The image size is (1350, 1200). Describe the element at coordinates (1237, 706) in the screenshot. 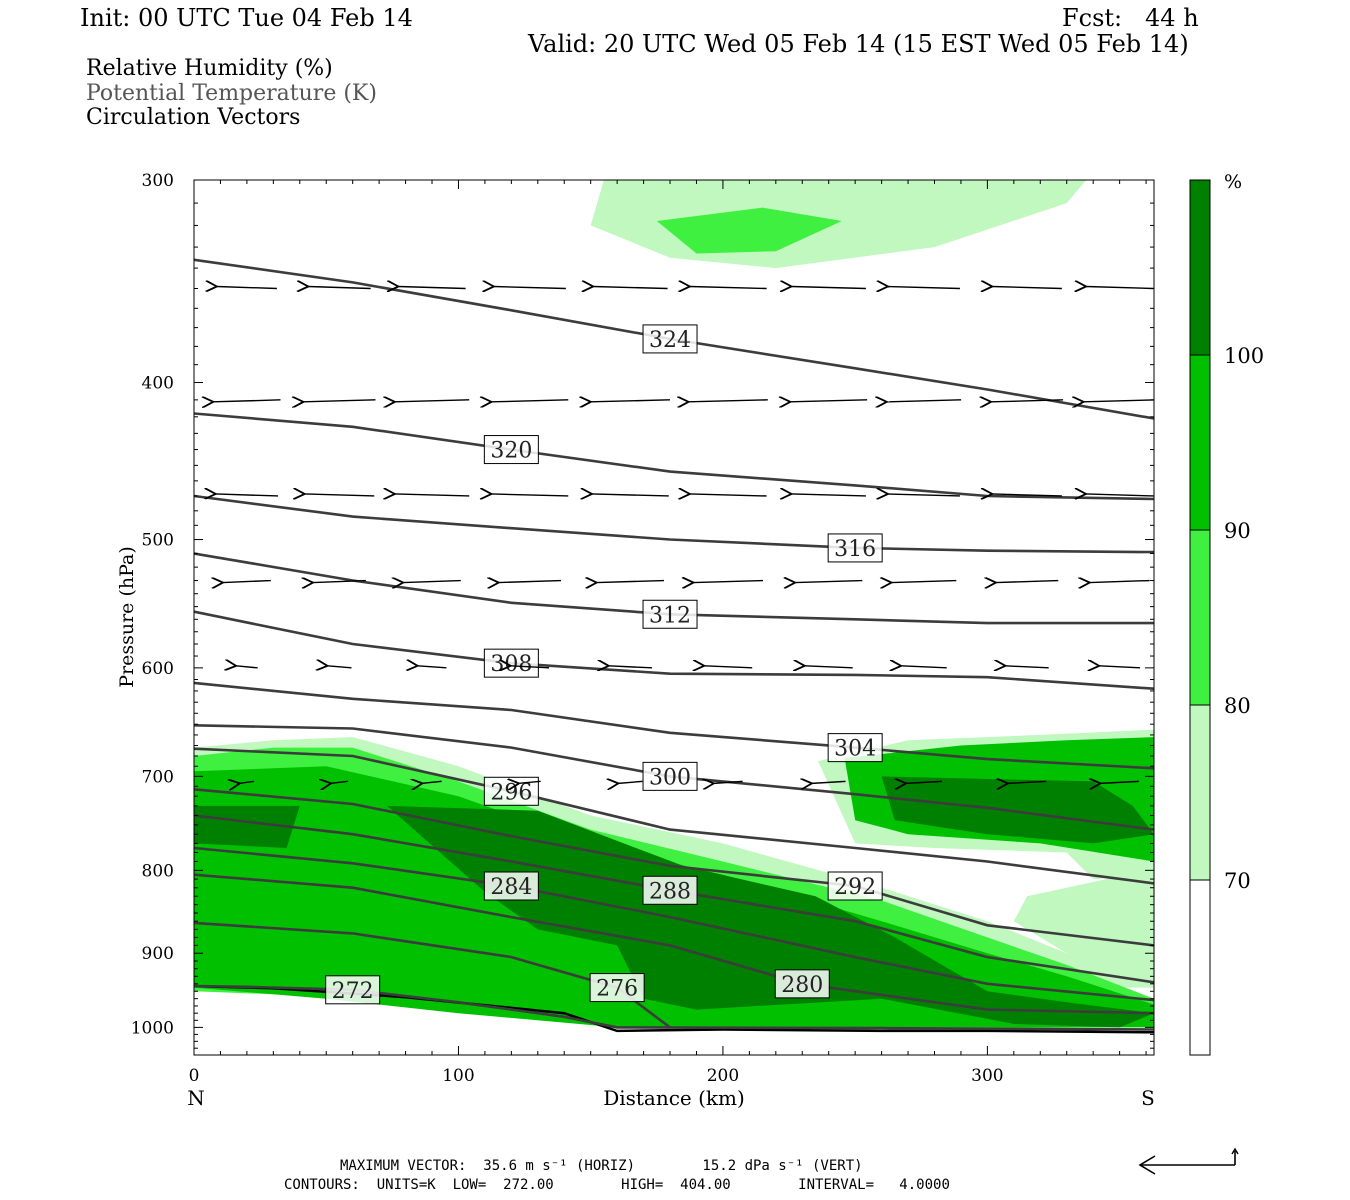

I see `colorbar-label: 80` at that location.